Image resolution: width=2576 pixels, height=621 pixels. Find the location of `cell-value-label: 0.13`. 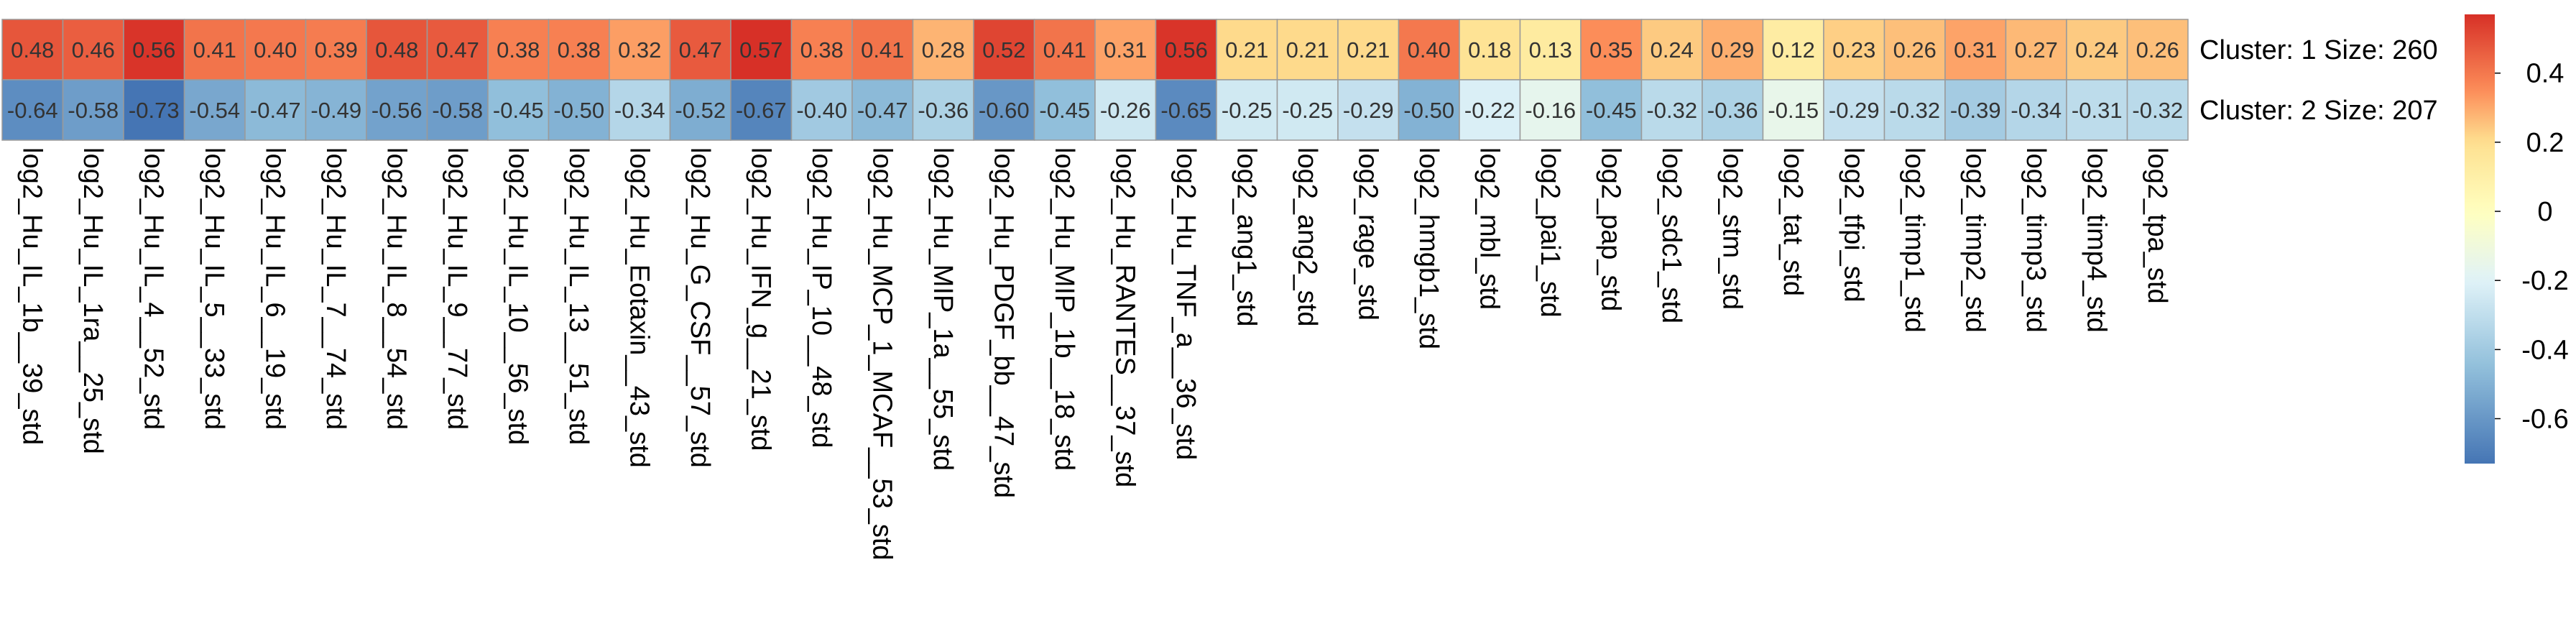

cell-value-label: 0.13 is located at coordinates (1550, 50).